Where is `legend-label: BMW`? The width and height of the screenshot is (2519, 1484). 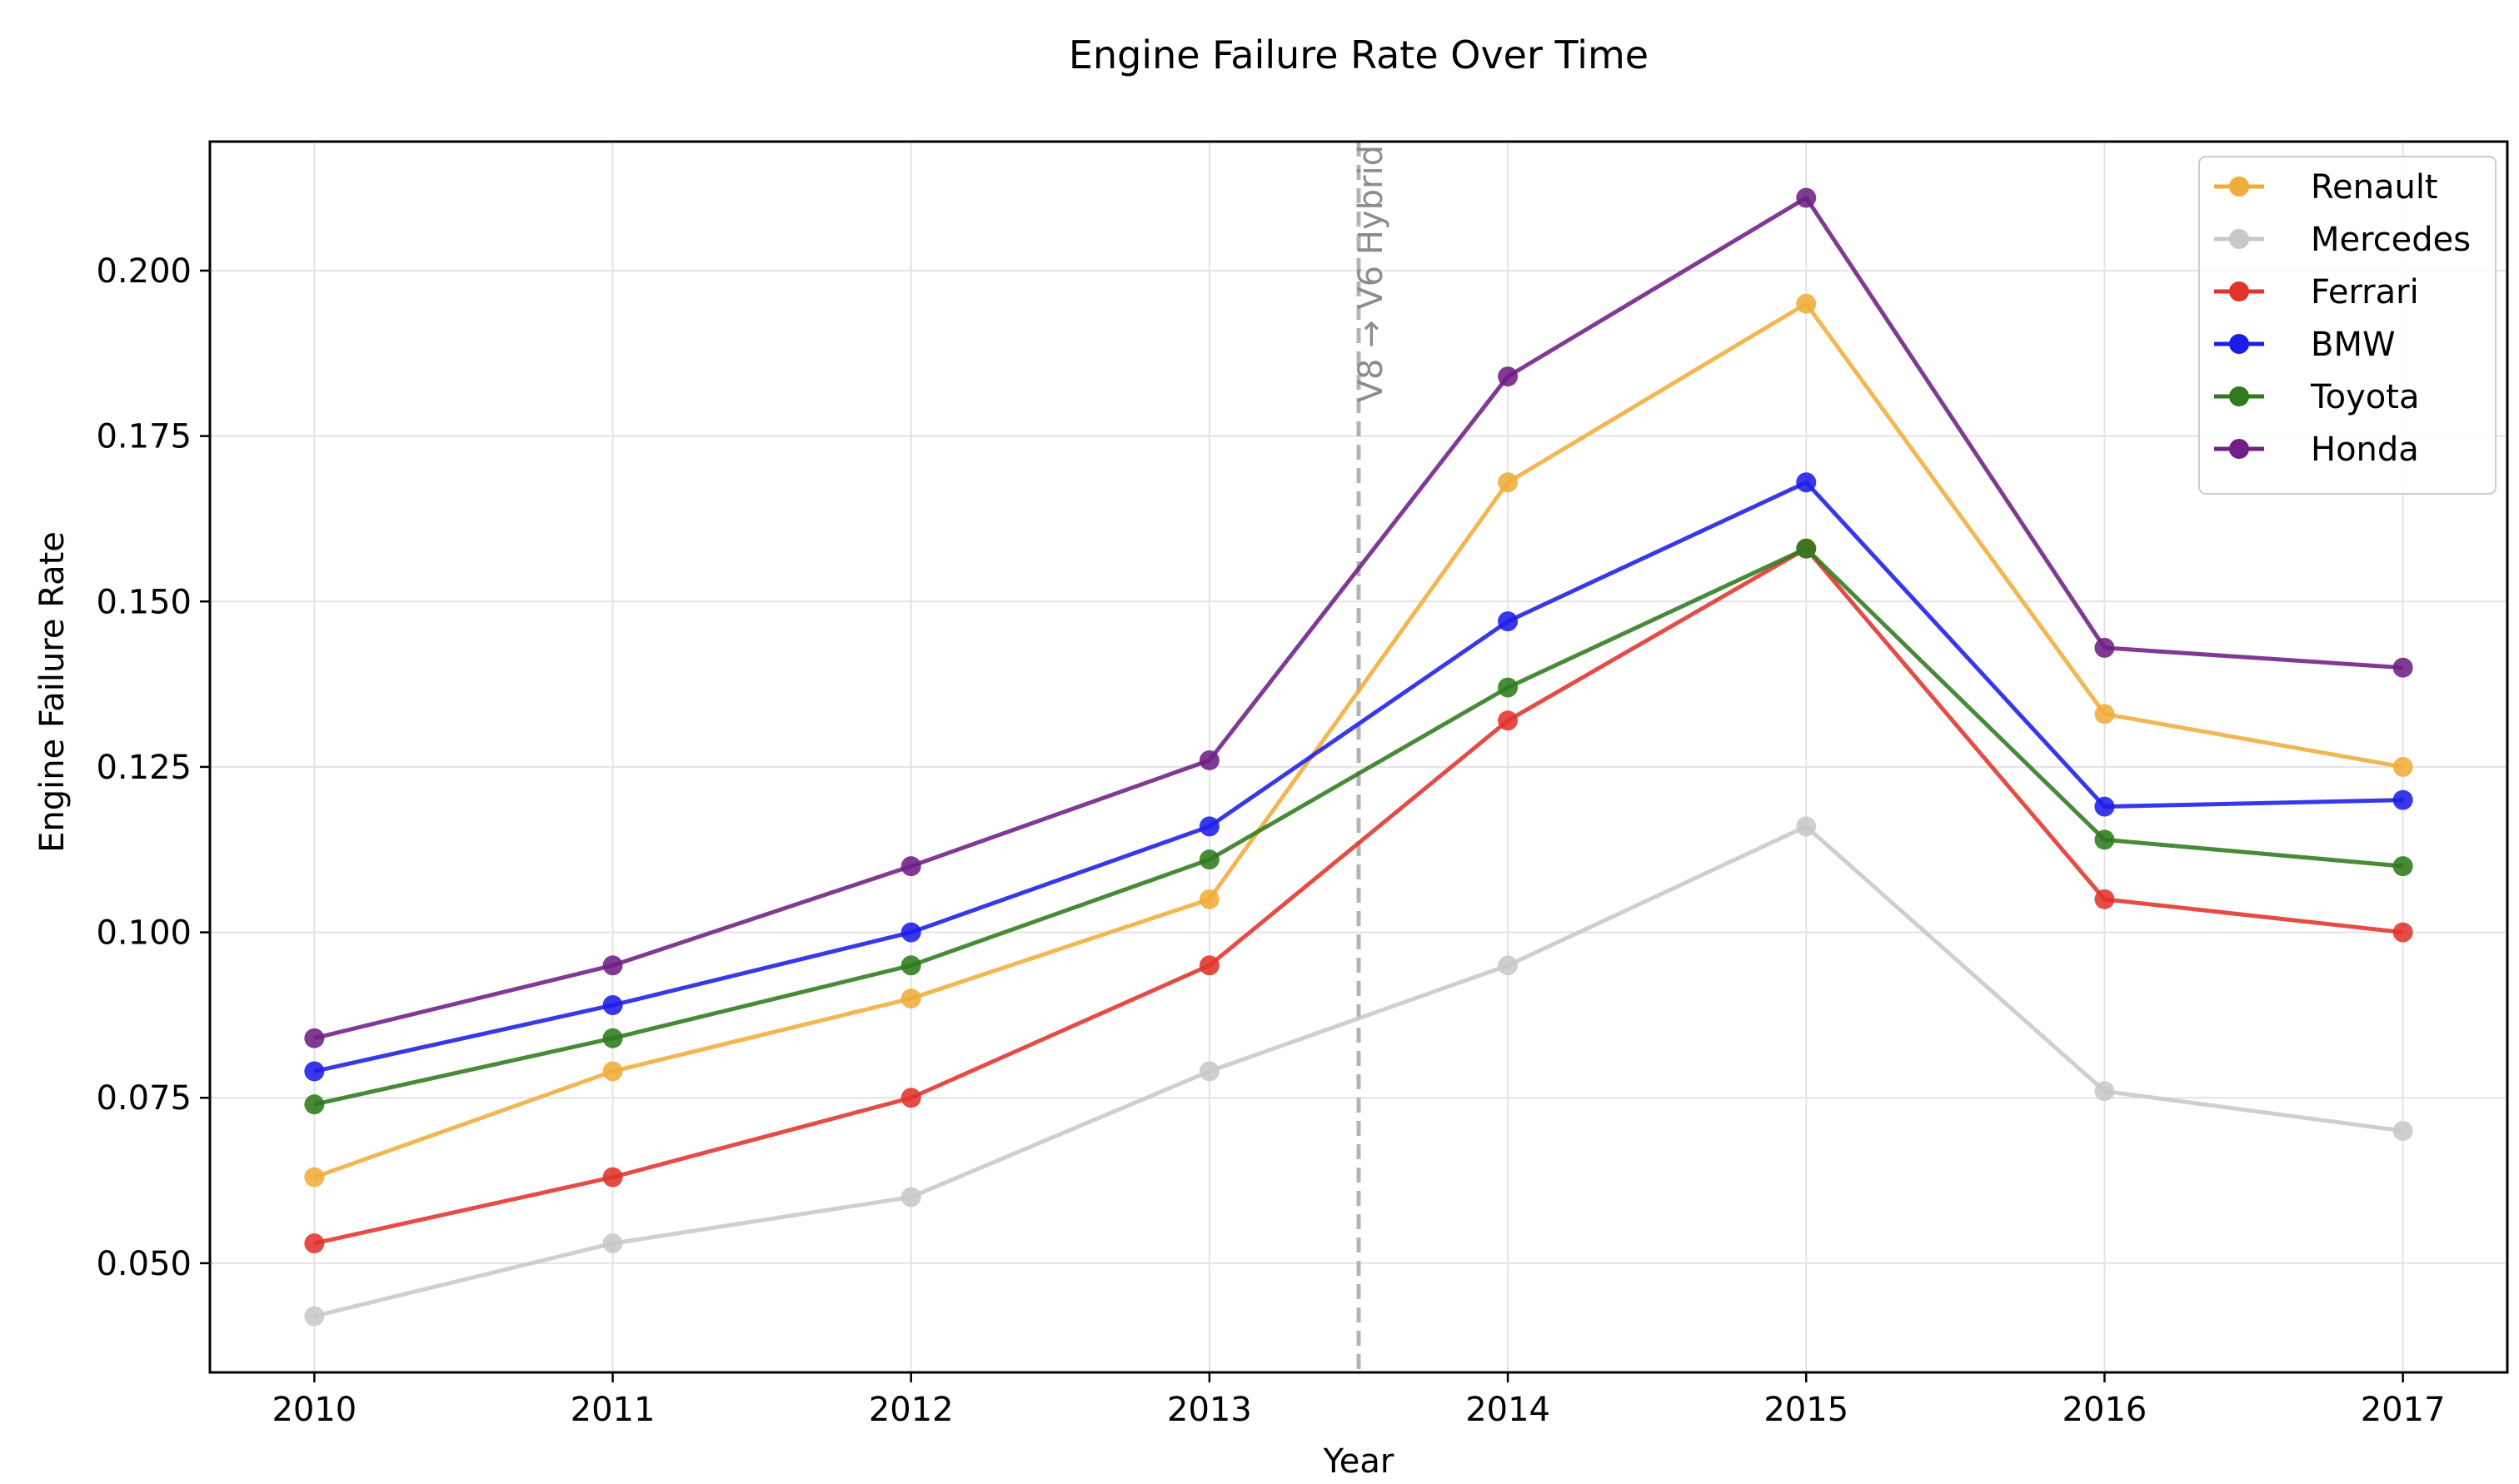 legend-label: BMW is located at coordinates (2353, 345).